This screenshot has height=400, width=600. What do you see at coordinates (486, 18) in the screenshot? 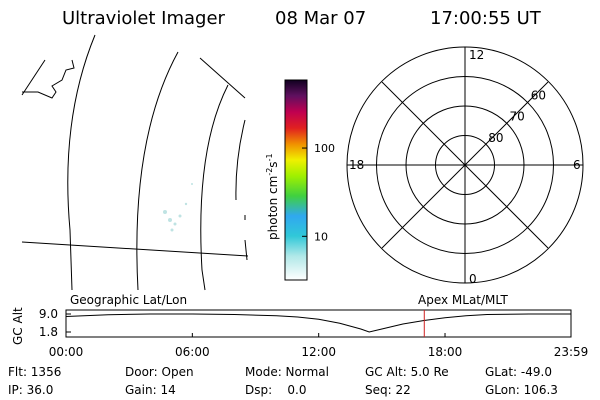
I see `time: 17:00:55 UT` at bounding box center [486, 18].